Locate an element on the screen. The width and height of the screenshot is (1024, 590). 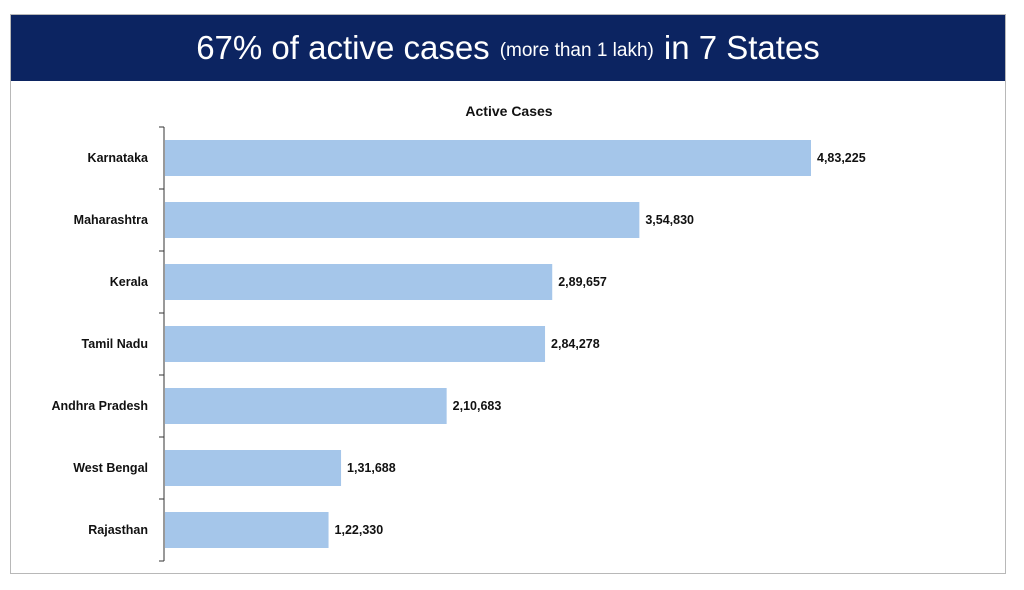
data-label: 3,54,830 is located at coordinates (669, 220).